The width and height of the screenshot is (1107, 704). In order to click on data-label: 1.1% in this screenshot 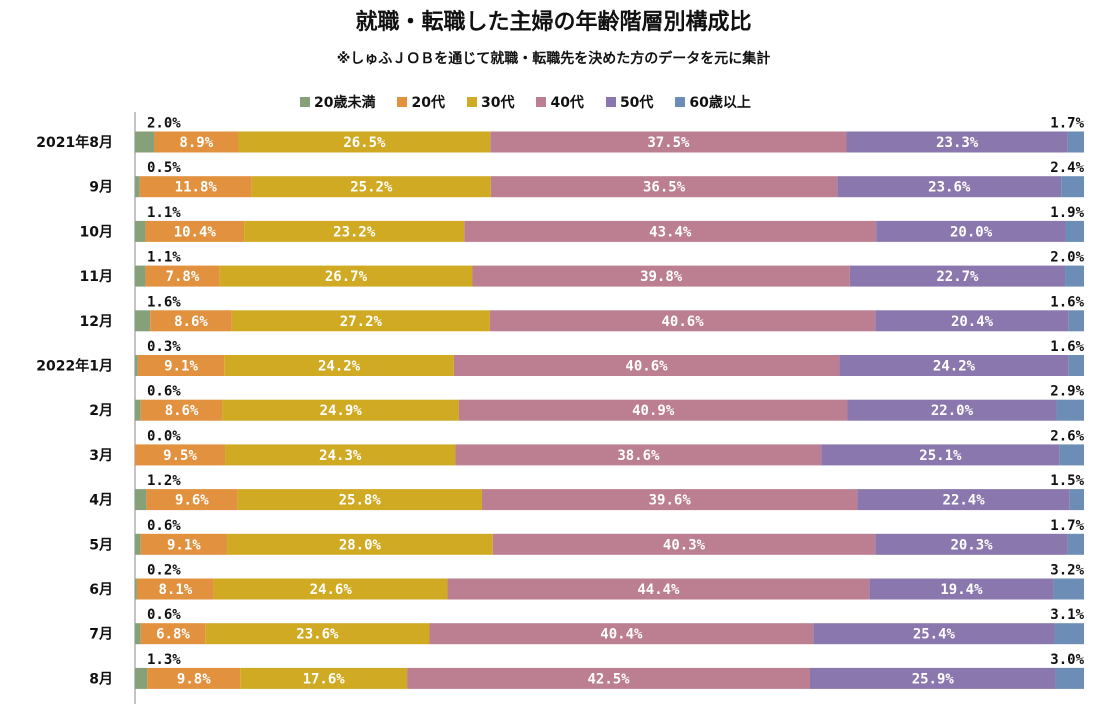, I will do `click(164, 213)`.